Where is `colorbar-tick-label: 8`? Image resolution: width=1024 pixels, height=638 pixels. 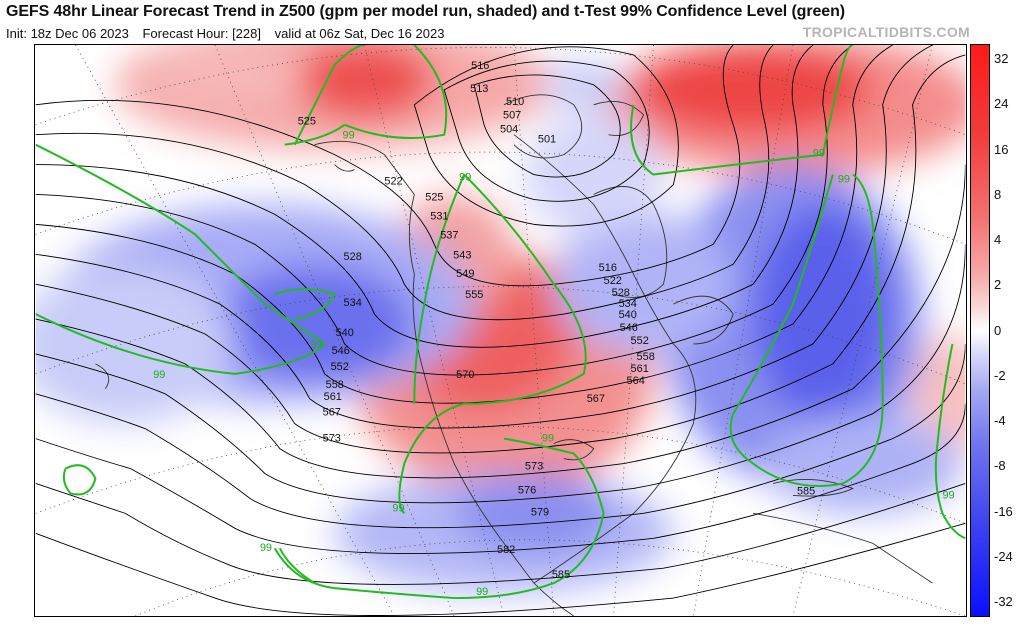 colorbar-tick-label: 8 is located at coordinates (998, 194).